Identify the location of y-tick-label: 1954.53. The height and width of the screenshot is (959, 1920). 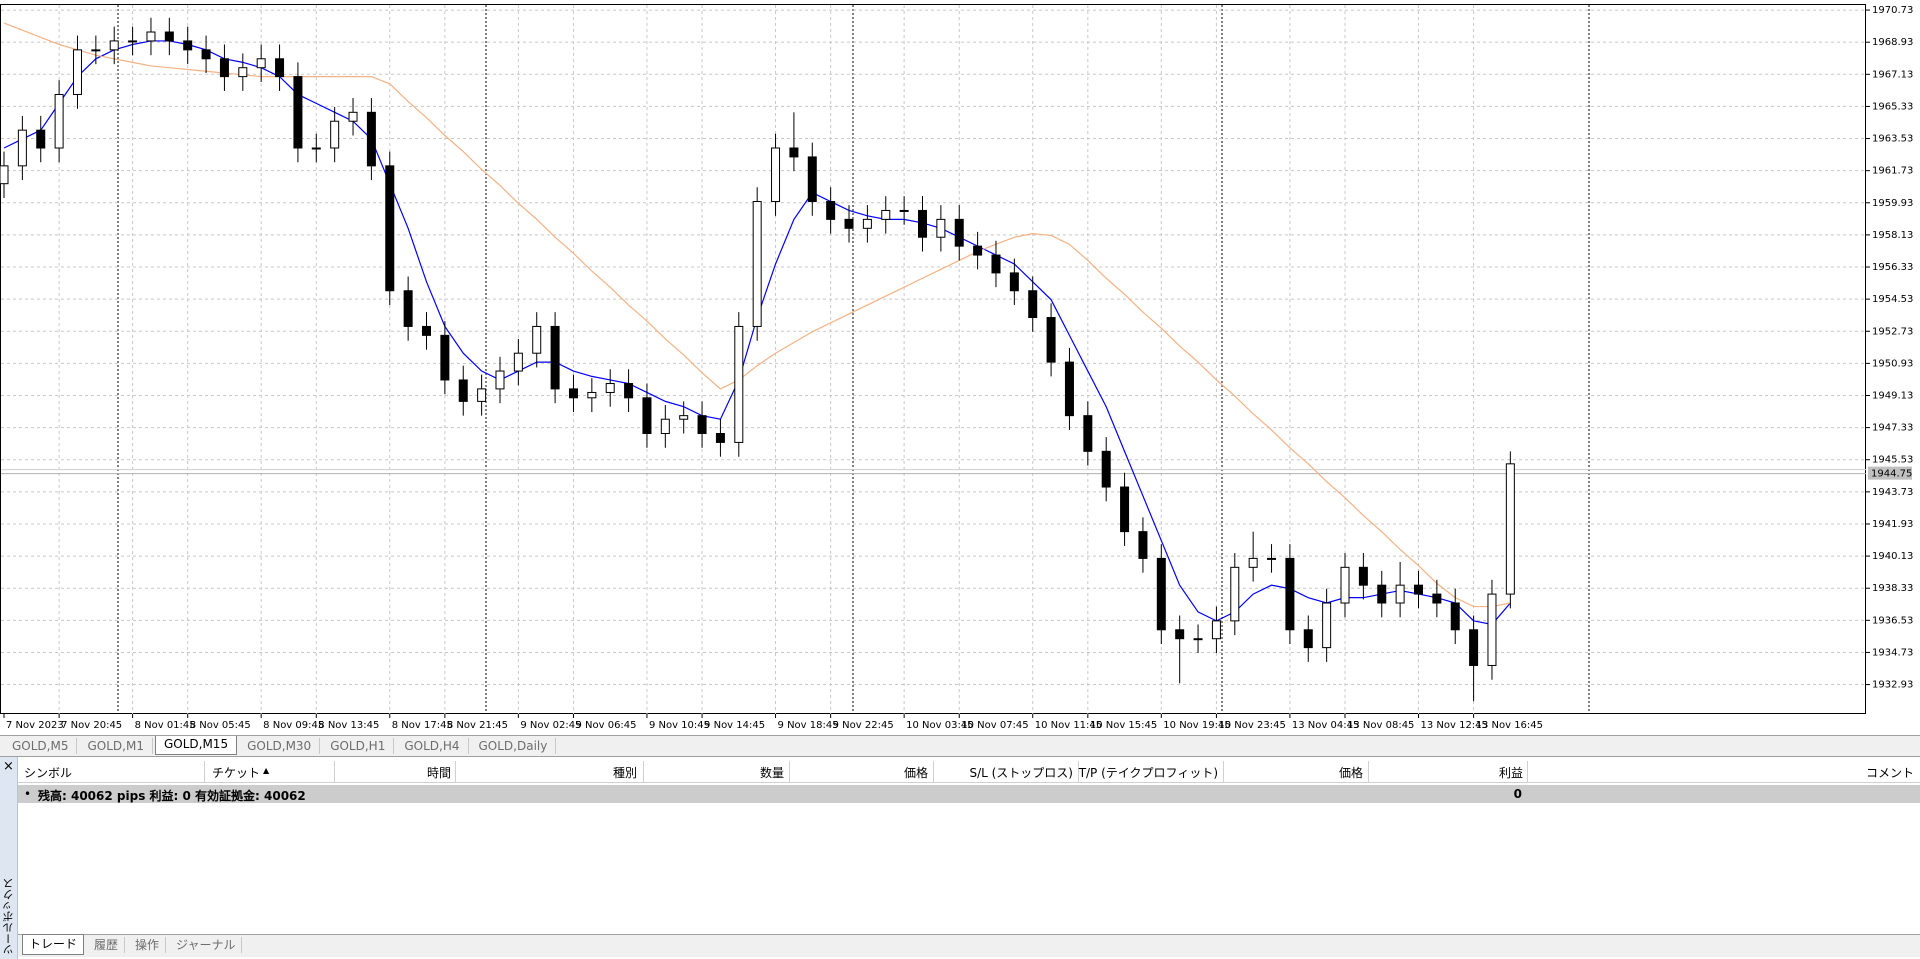
(1892, 299).